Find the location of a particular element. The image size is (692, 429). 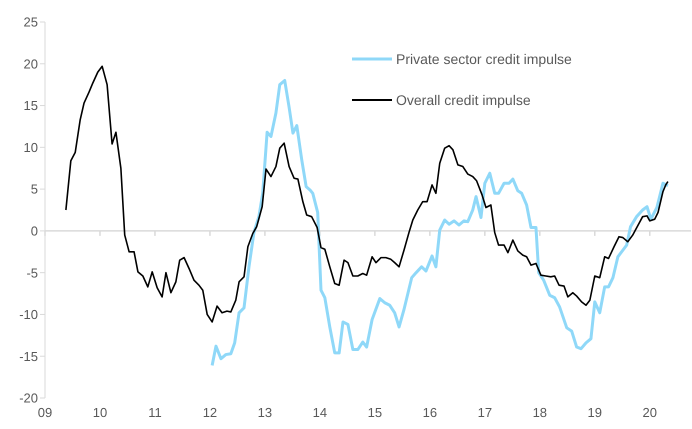

x-tick-label: 10 is located at coordinates (100, 412).